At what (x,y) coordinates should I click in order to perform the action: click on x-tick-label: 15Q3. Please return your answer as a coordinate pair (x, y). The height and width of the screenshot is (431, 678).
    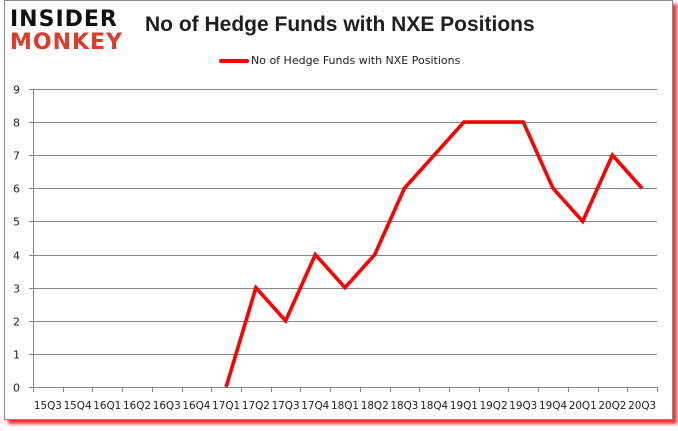
    Looking at the image, I should click on (48, 406).